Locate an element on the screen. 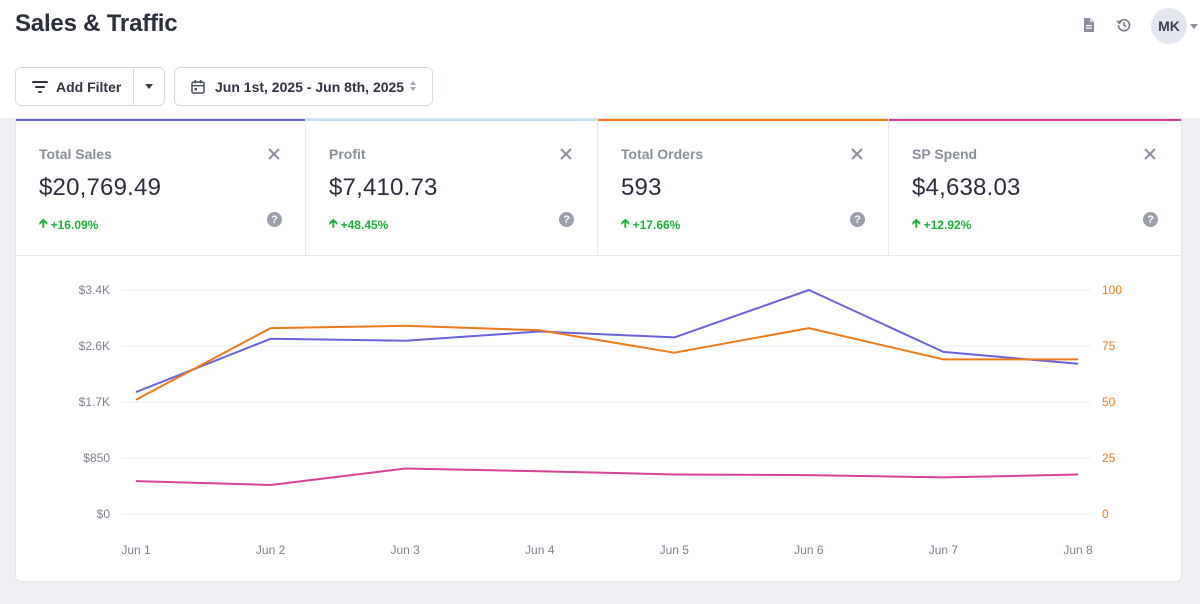 This screenshot has height=604, width=1200. series-line-total-sales is located at coordinates (607, 341).